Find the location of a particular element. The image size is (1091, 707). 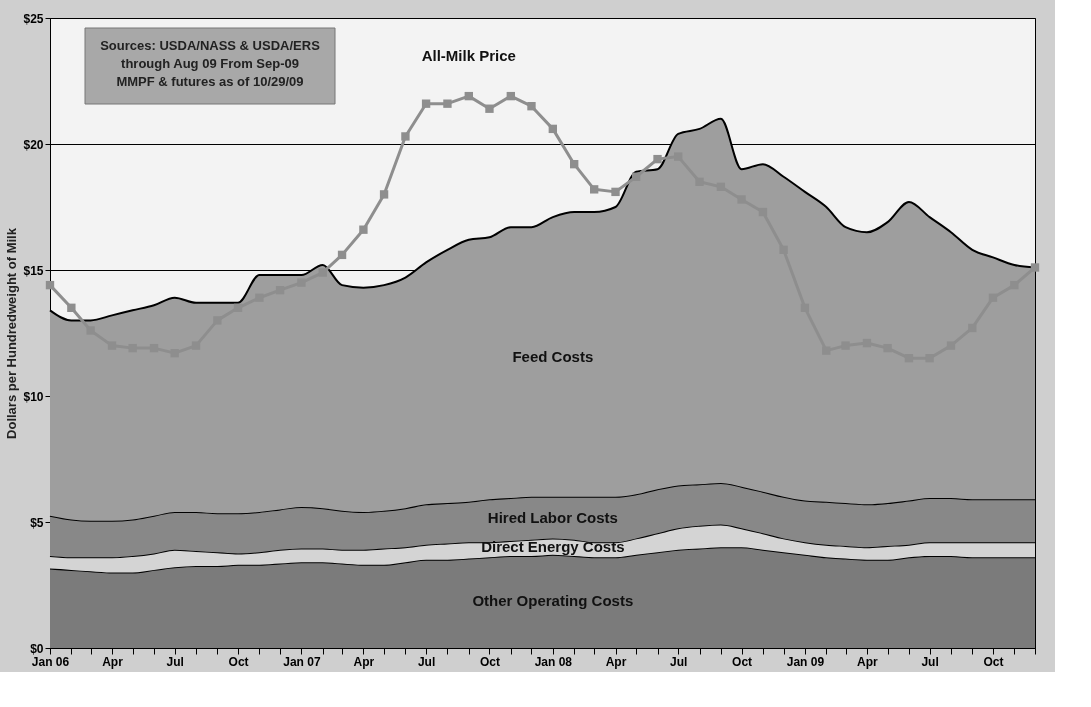

annotation: Sources: USDA/NASS & USDA/ERS through Aug 09 From Sep-09 MMPF & futures as of 10/29/09 is located at coordinates (210, 63).